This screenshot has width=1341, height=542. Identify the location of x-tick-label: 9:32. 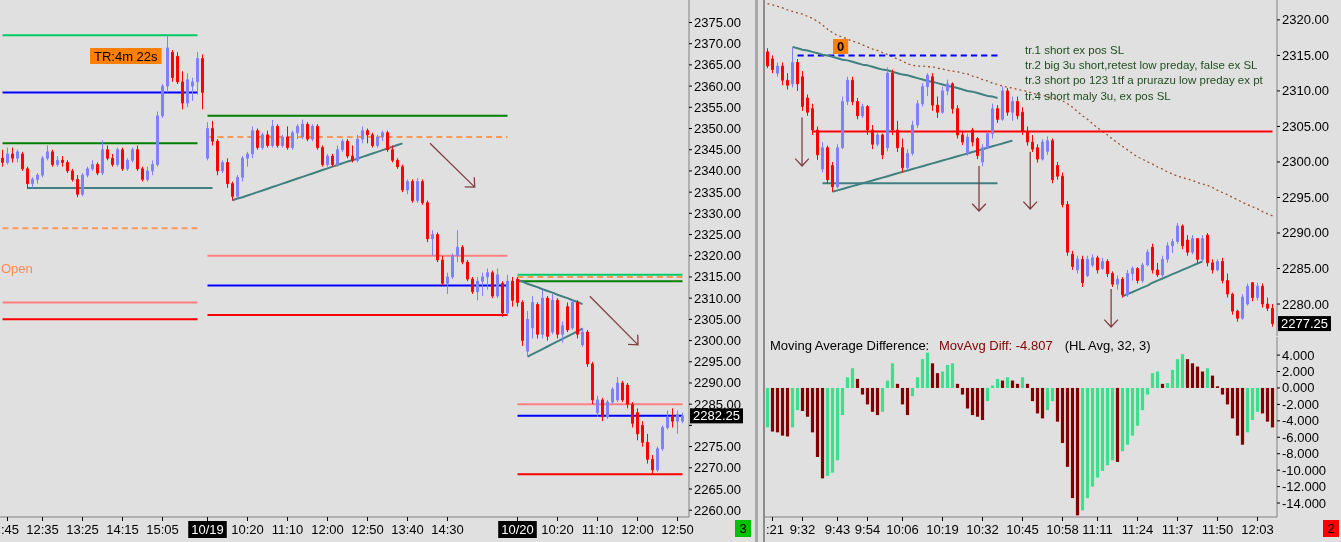
(802, 529).